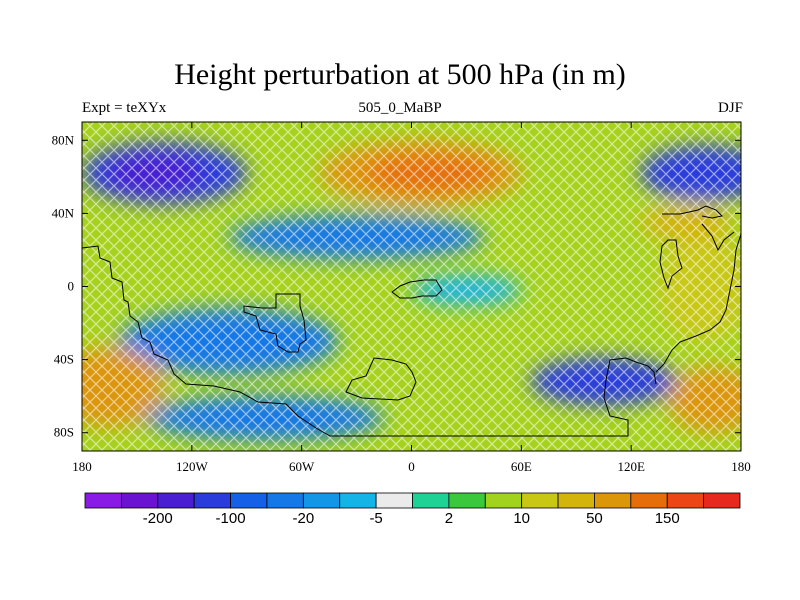 The height and width of the screenshot is (600, 800). I want to click on colorbar-label: 2, so click(449, 518).